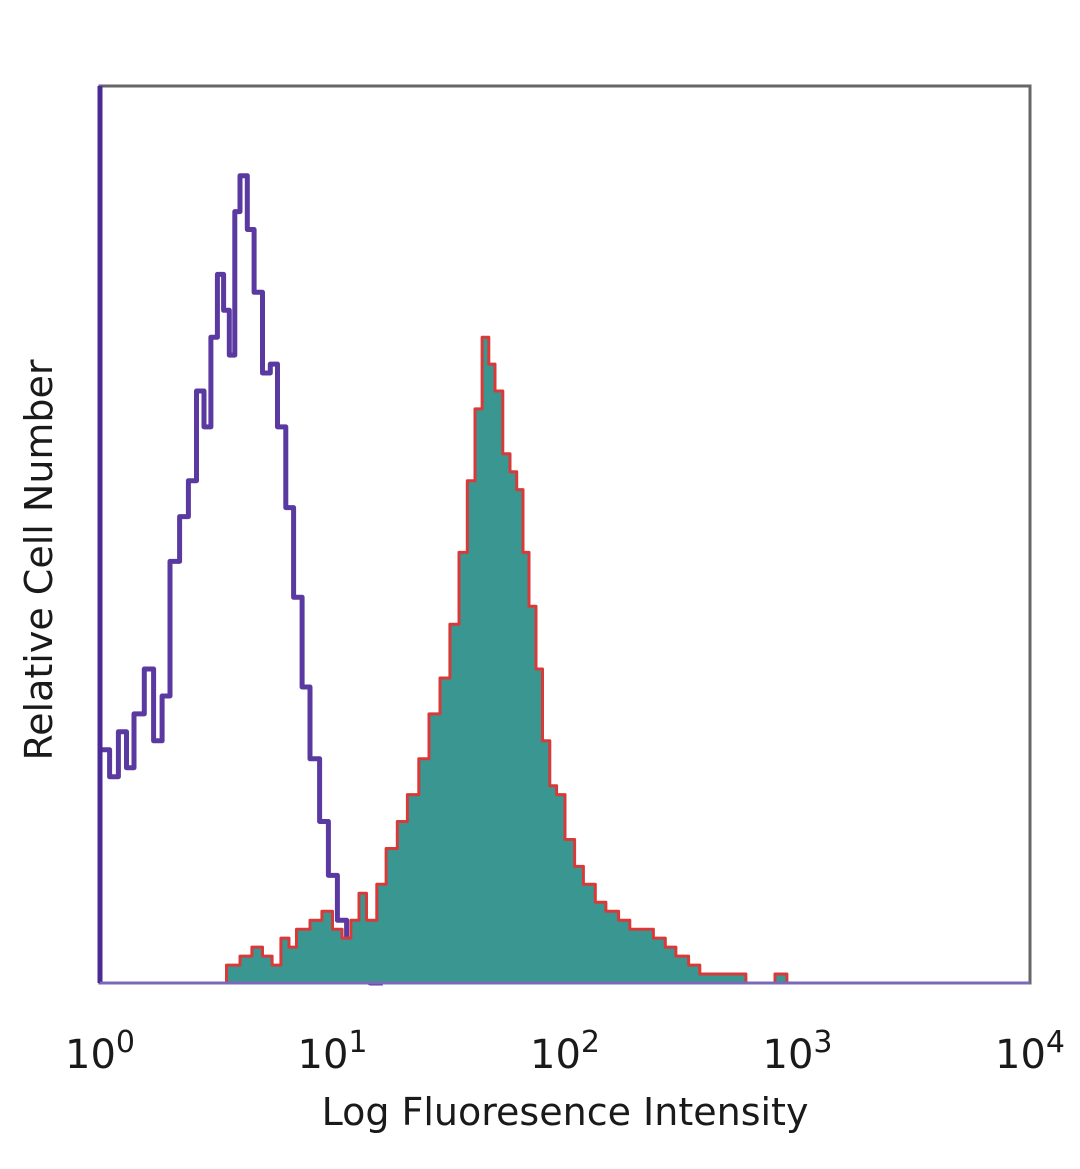 This screenshot has height=1169, width=1080. Describe the element at coordinates (1030, 1051) in the screenshot. I see `x-tick-label-4: 104` at that location.